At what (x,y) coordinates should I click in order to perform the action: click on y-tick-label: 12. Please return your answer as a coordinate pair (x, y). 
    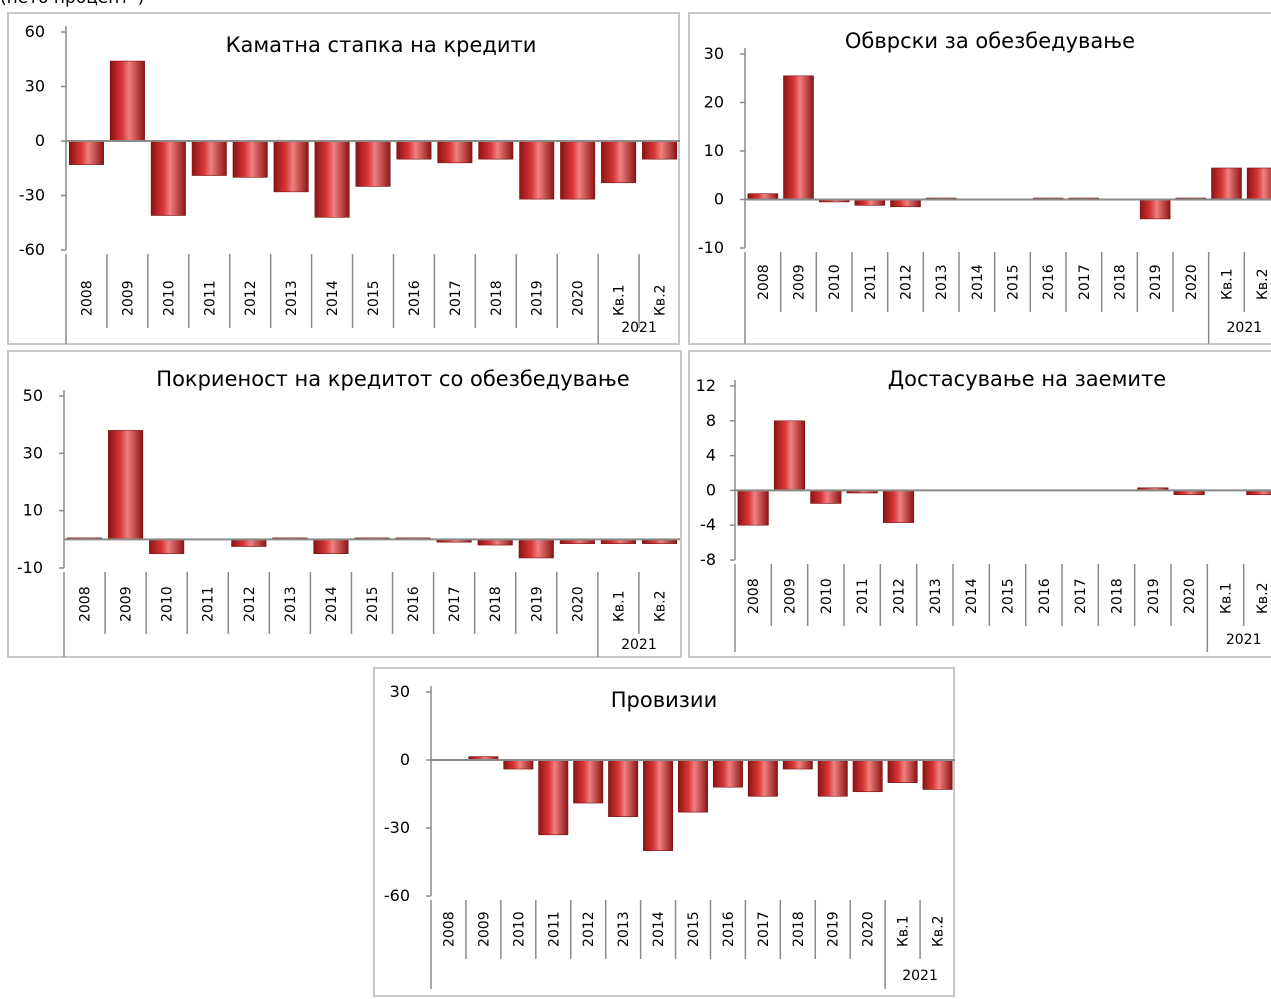
    Looking at the image, I should click on (706, 385).